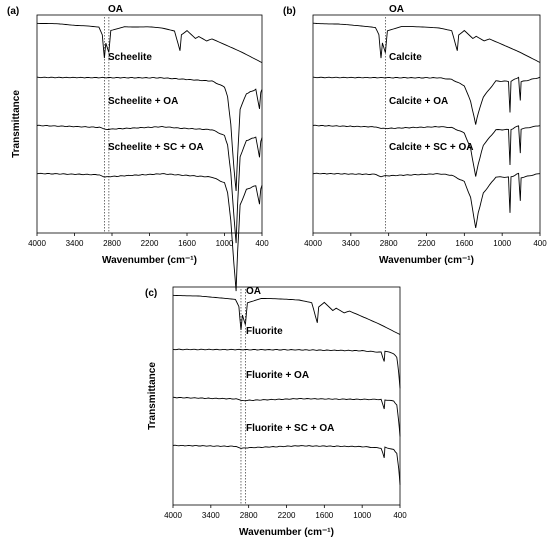 The width and height of the screenshot is (550, 549). I want to click on series-line-scheelite-sc-oa, so click(149, 232).